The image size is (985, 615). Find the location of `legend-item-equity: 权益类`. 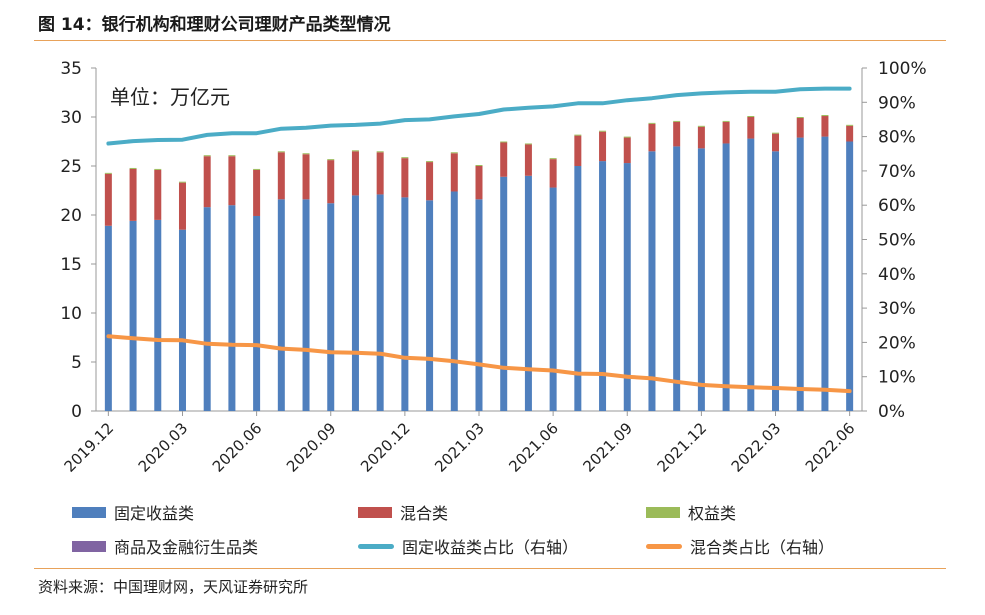

legend-item-equity: 权益类 is located at coordinates (691, 512).